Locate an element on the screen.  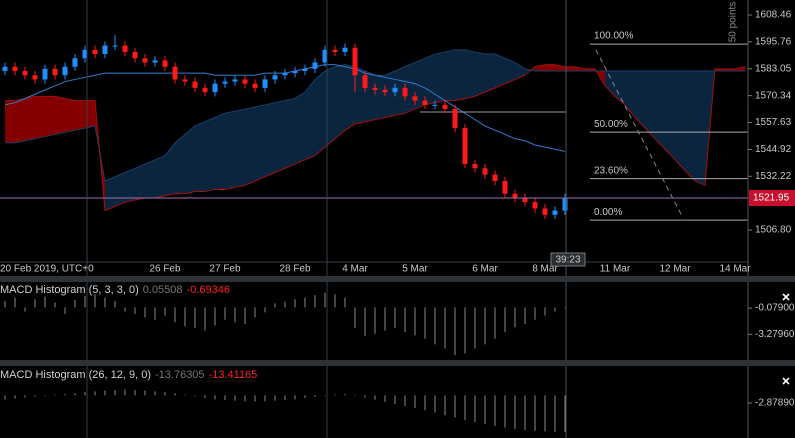
signal-value: -13.41165 is located at coordinates (233, 375).